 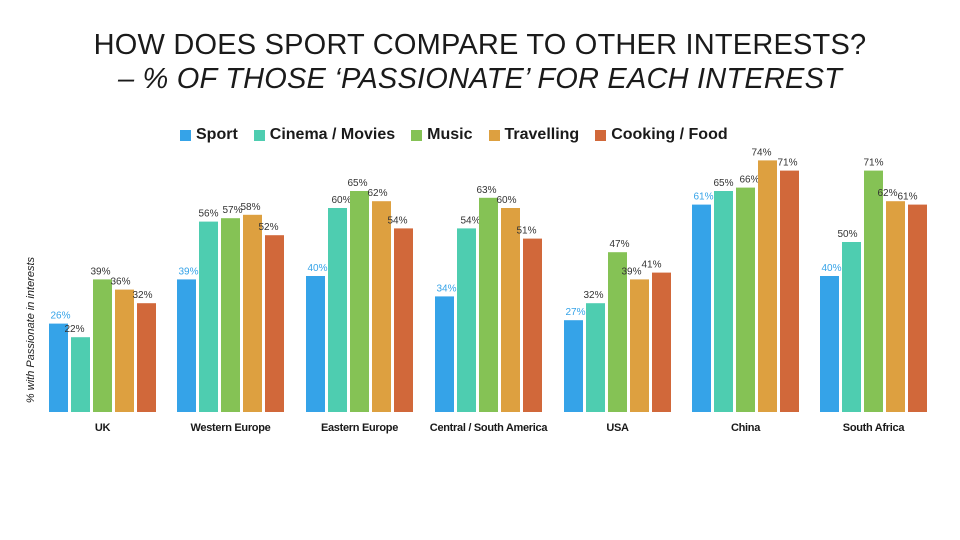 What do you see at coordinates (749, 180) in the screenshot?
I see `data-label: 66%` at bounding box center [749, 180].